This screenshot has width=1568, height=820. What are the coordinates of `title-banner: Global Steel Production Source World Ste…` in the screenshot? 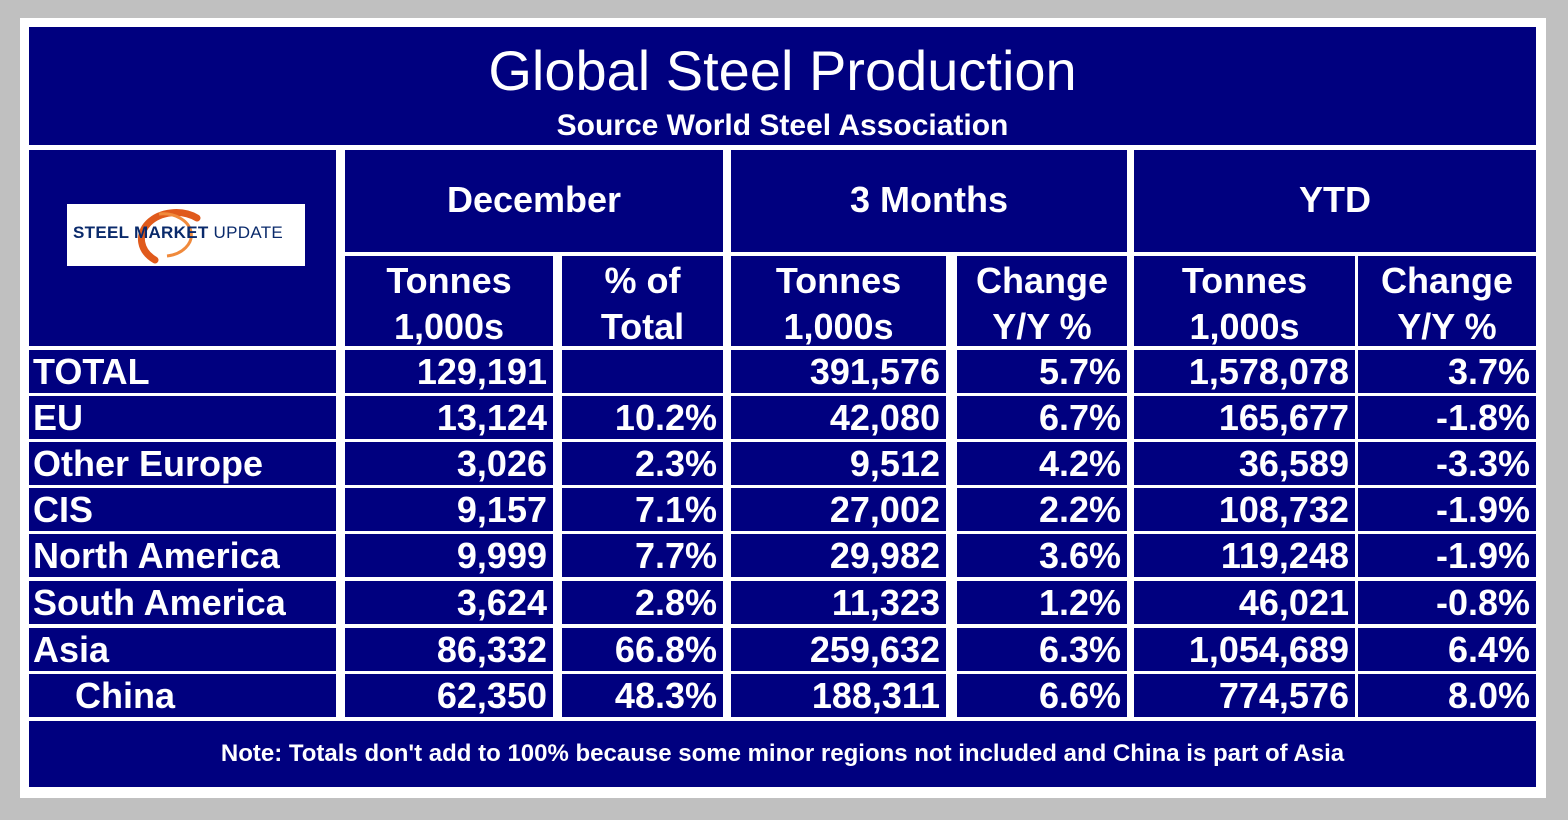 It's located at (782, 86).